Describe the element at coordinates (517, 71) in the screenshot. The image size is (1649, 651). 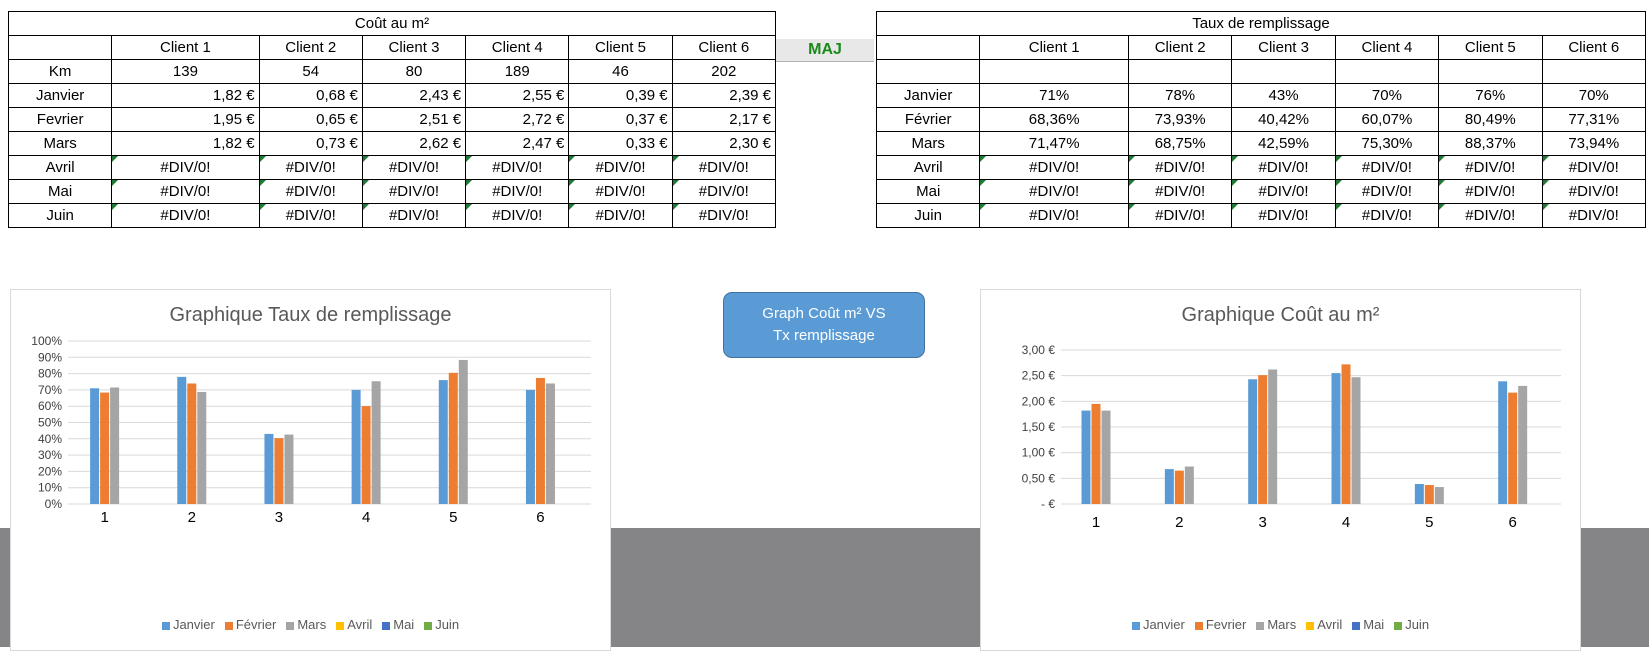
I see `km-cell: 189` at that location.